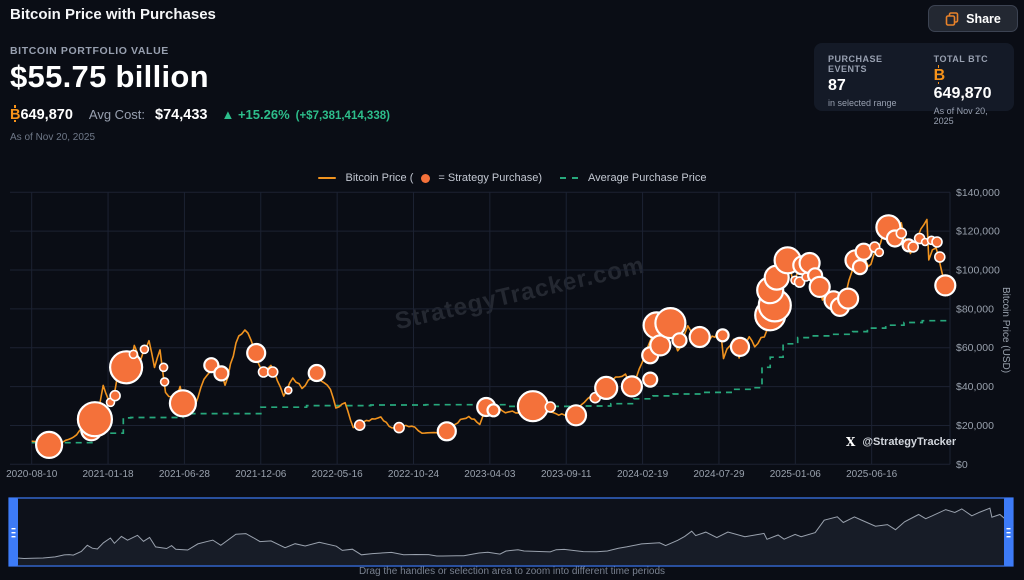 The width and height of the screenshot is (1024, 580). I want to click on change-percent: ▲ +15.26%, so click(255, 114).